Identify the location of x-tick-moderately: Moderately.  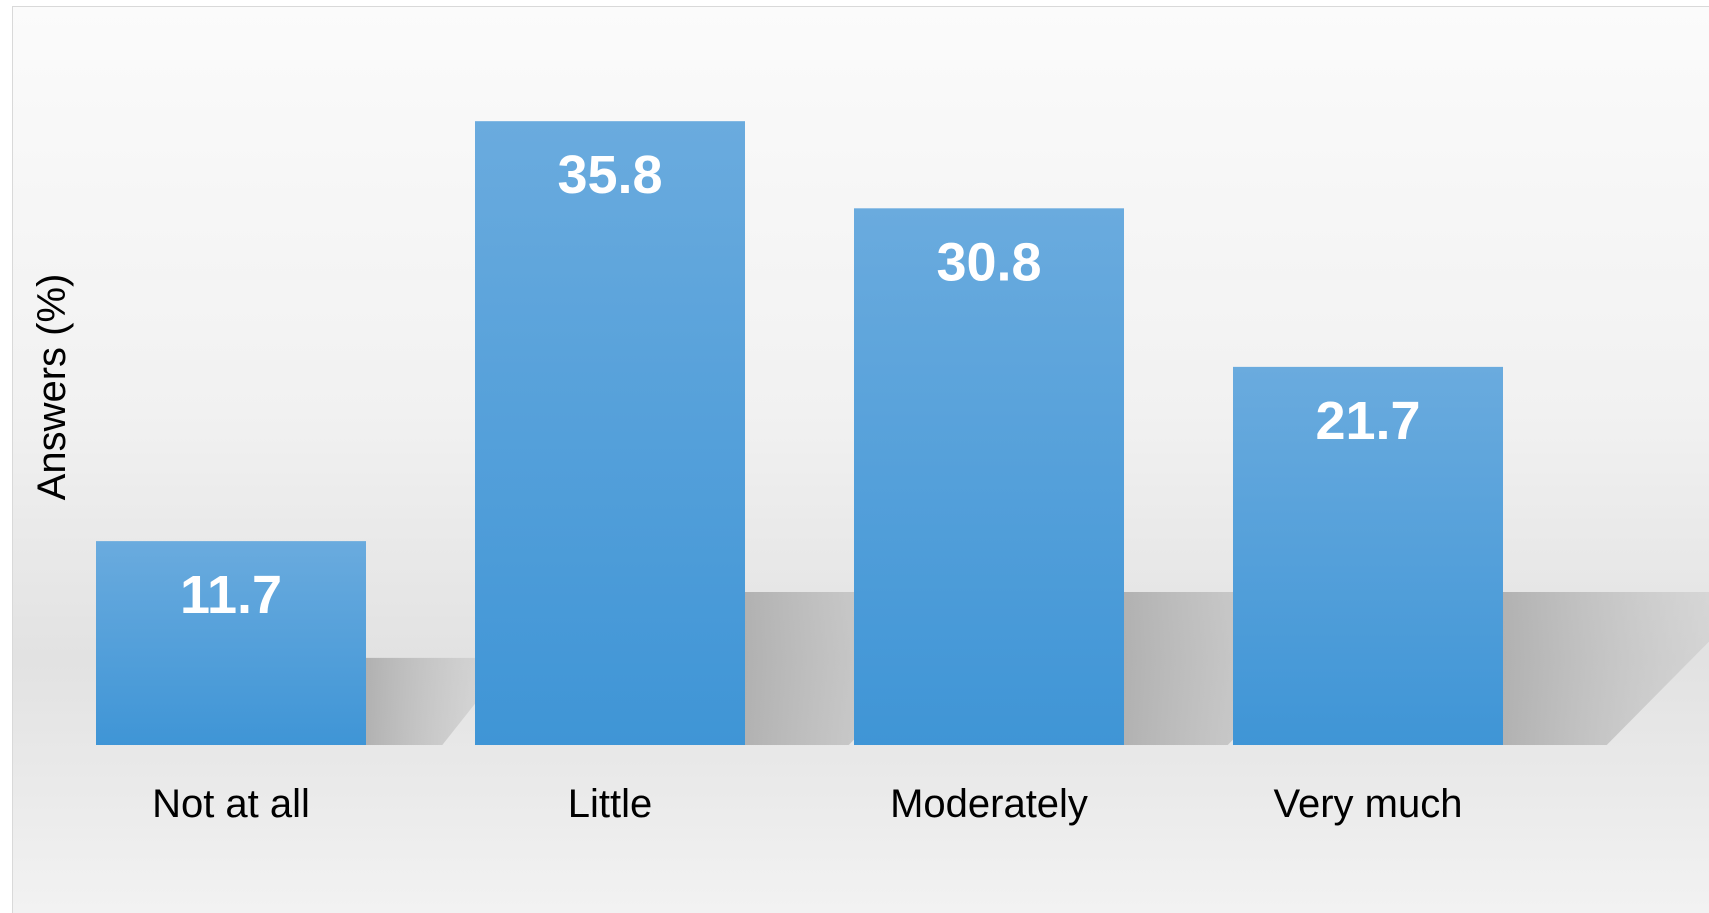
(989, 804).